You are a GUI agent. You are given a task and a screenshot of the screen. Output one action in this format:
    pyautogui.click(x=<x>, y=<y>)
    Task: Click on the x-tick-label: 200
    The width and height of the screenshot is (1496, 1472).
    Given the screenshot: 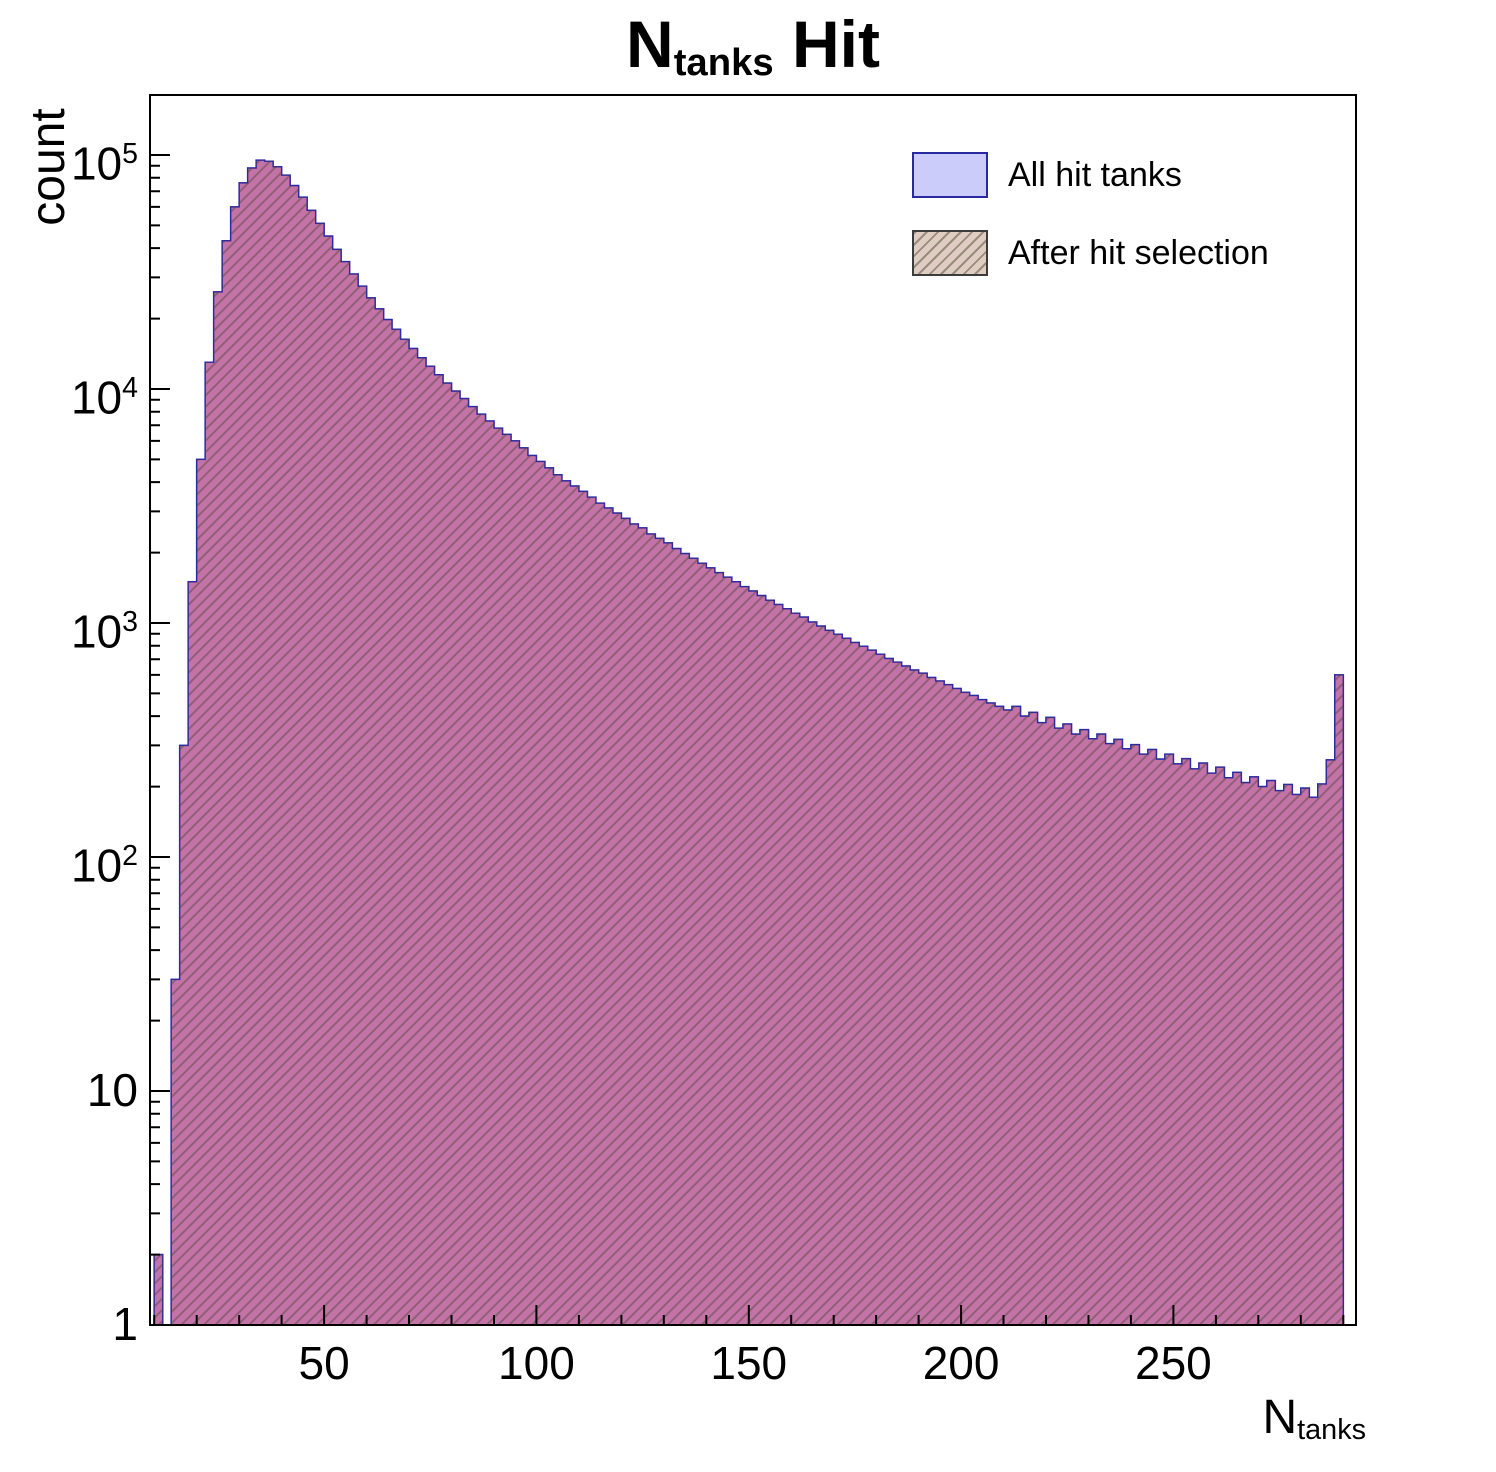 What is the action you would take?
    pyautogui.click(x=961, y=1363)
    